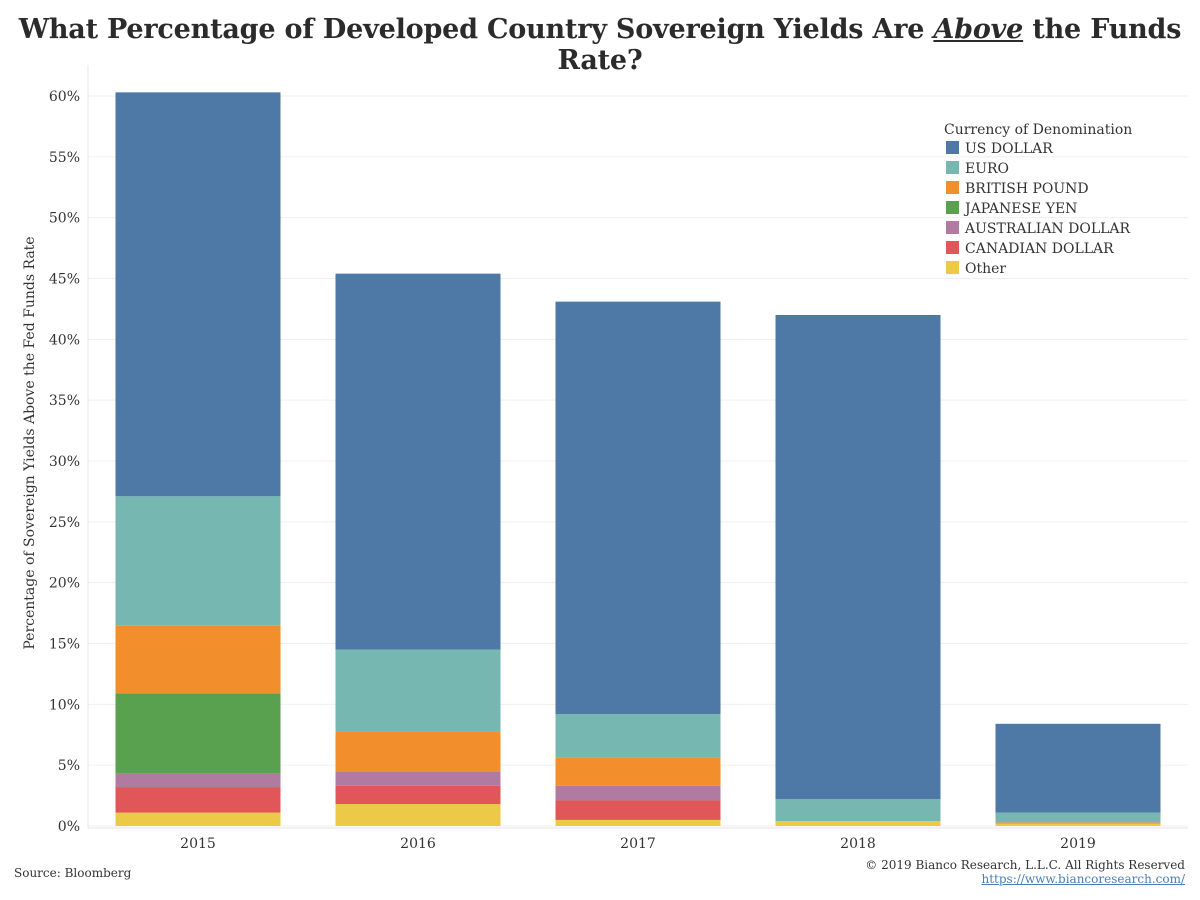  What do you see at coordinates (73, 873) in the screenshot?
I see `source-note: Source: Bloomberg` at bounding box center [73, 873].